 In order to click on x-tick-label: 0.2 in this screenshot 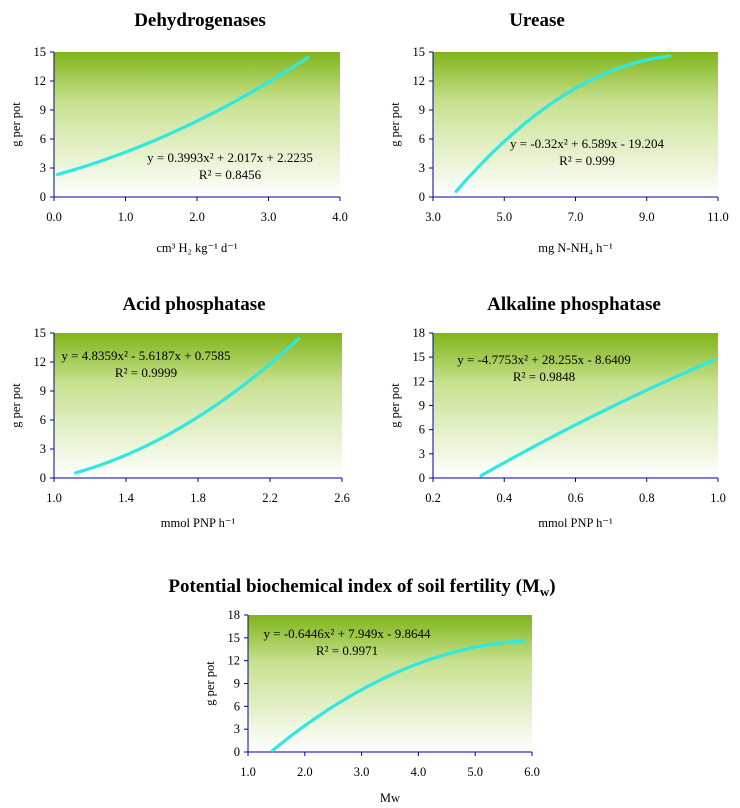, I will do `click(433, 498)`.